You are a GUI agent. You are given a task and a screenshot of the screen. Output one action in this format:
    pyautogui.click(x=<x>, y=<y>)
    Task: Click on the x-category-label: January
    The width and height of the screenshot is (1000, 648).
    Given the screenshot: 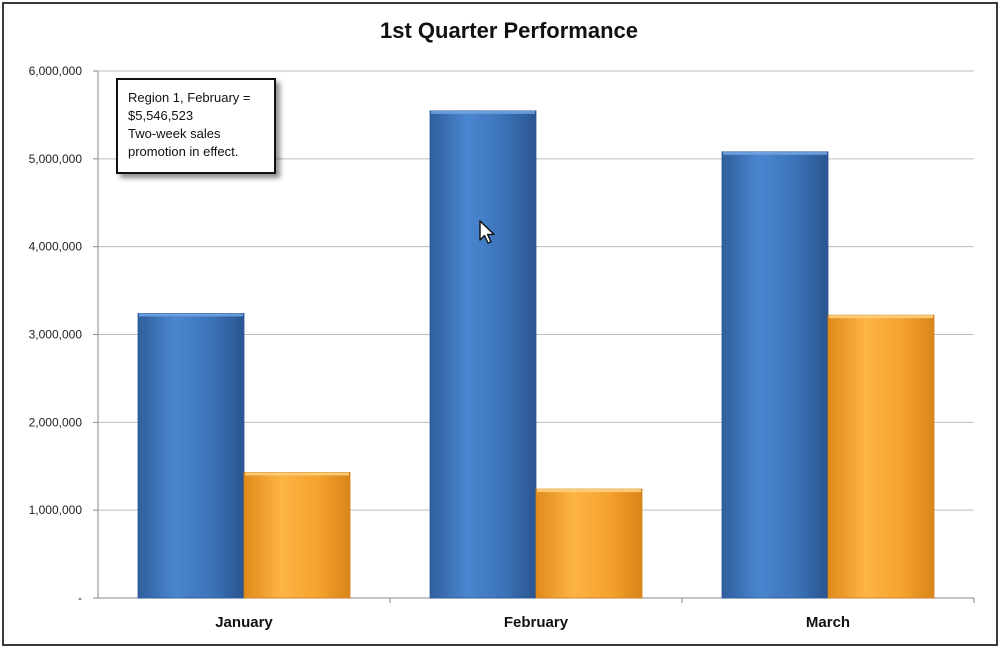 What is the action you would take?
    pyautogui.click(x=244, y=622)
    